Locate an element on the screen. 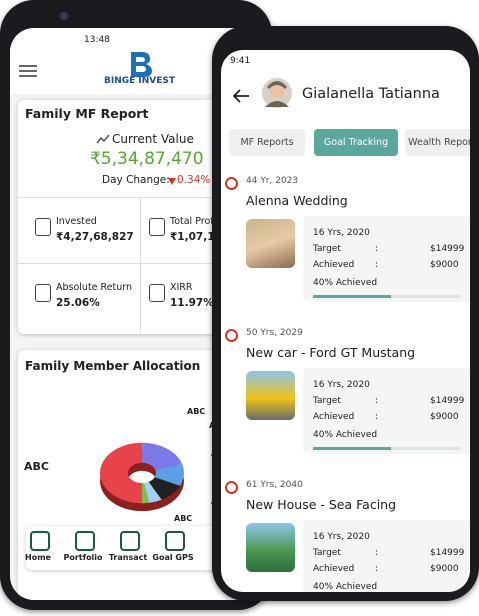 The width and height of the screenshot is (479, 616). nav-label: Home is located at coordinates (38, 557).